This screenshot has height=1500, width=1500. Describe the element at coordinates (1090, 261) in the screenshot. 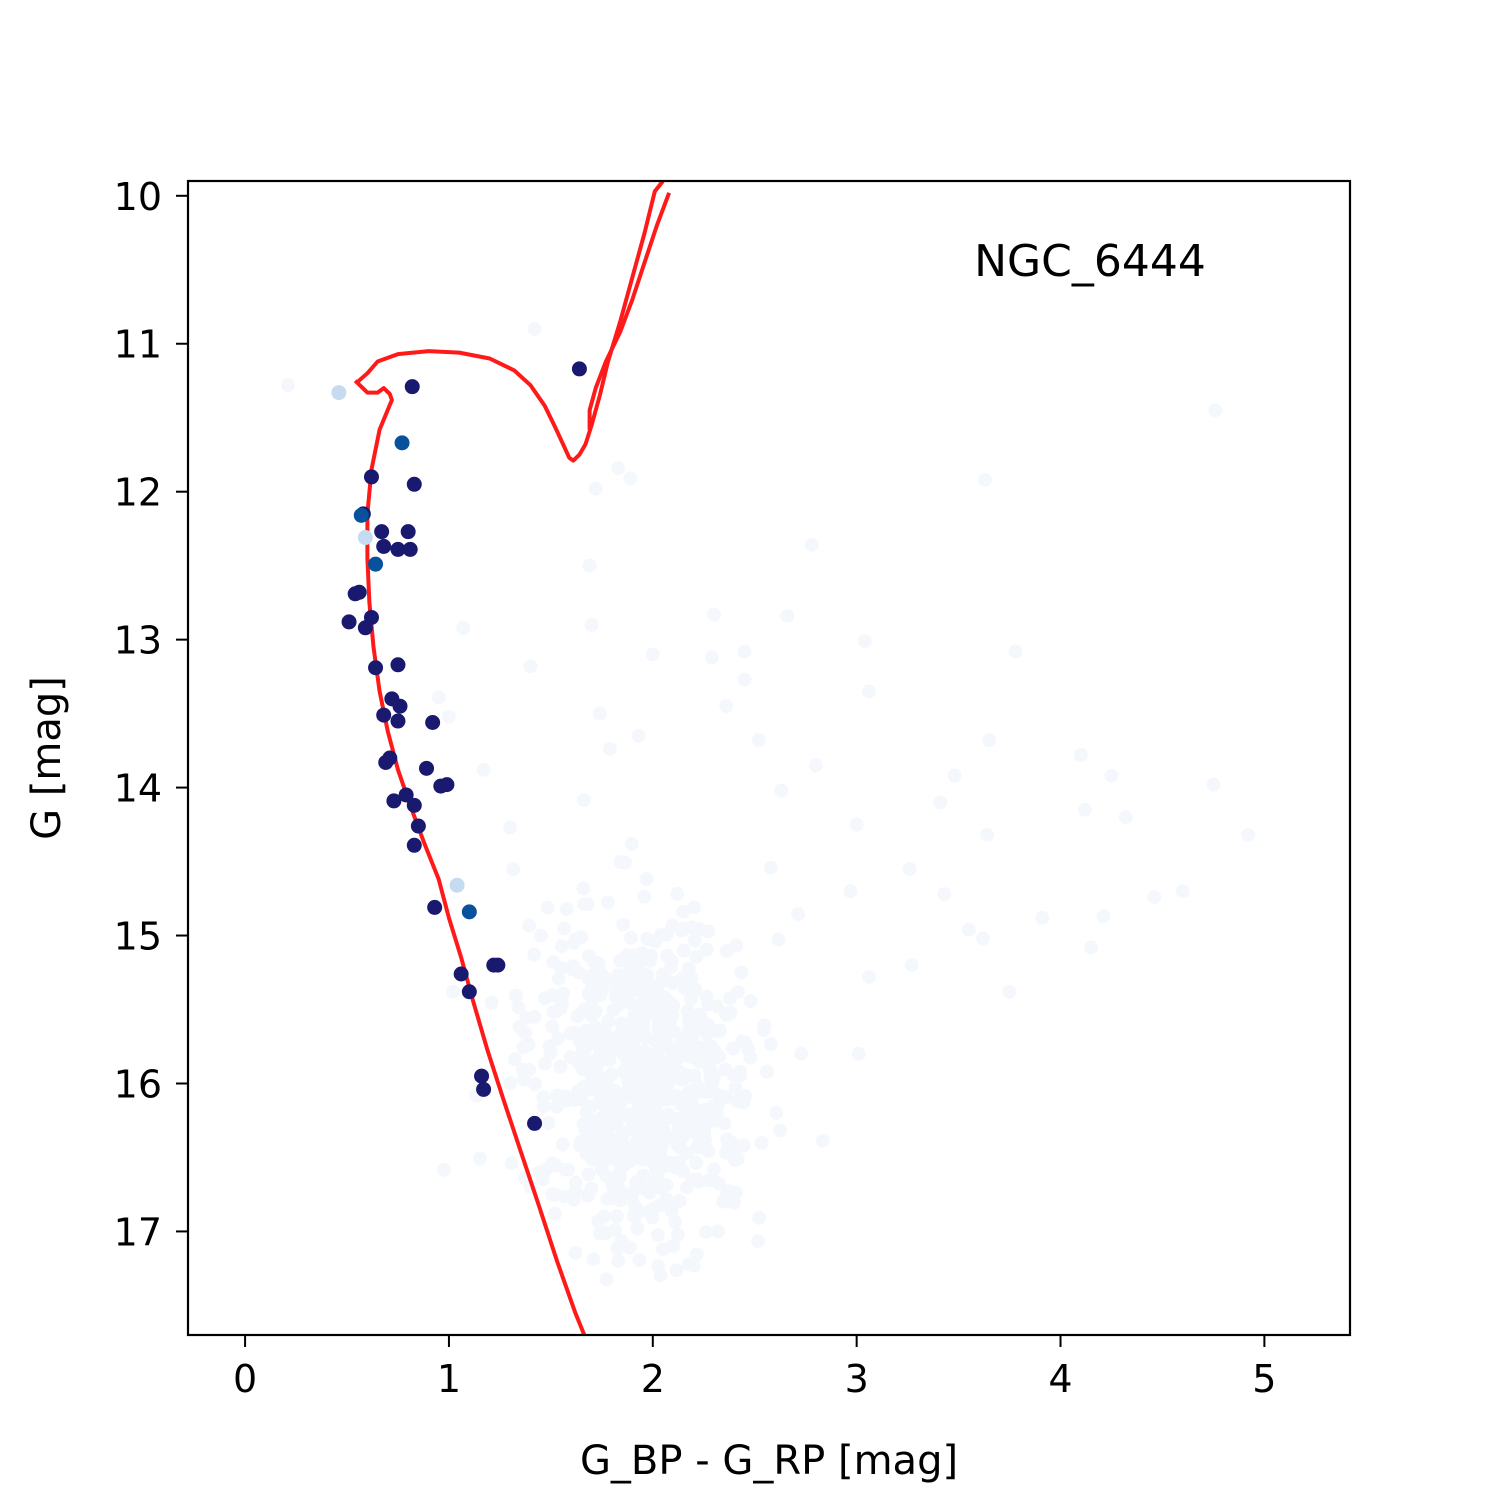

I see `cluster-name-annotation: NGC_6444` at that location.